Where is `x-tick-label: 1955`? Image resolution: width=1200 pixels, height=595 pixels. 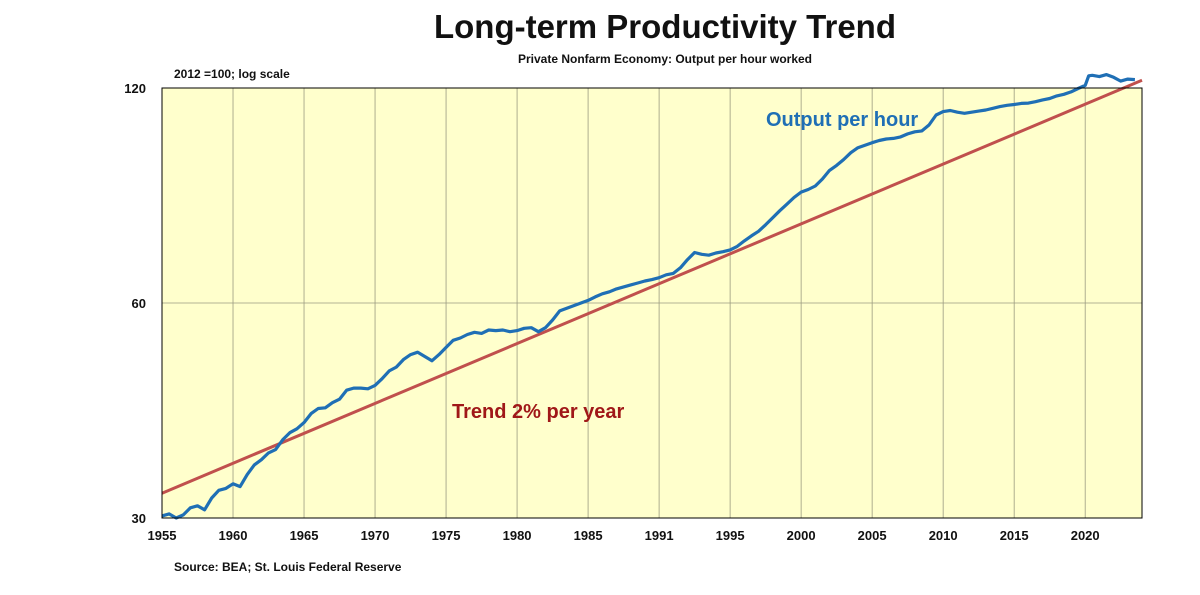 x-tick-label: 1955 is located at coordinates (162, 535).